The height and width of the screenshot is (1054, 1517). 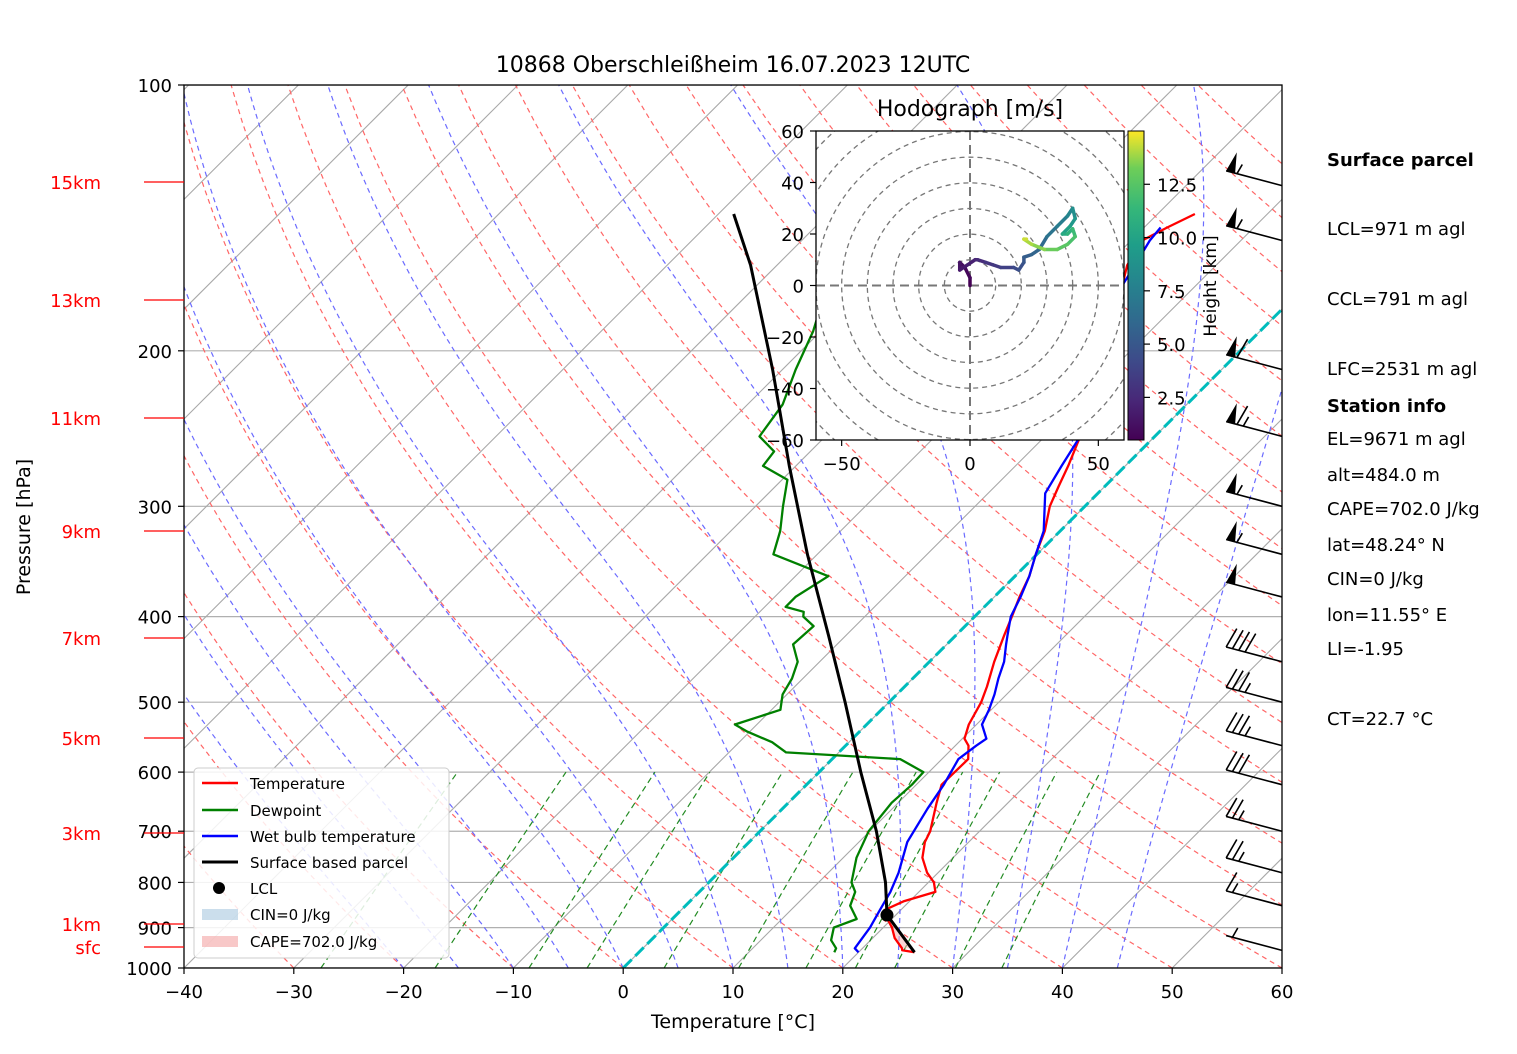 I want to click on surface-parcel-ct: CT=22.7 °C, so click(x=1380, y=719).